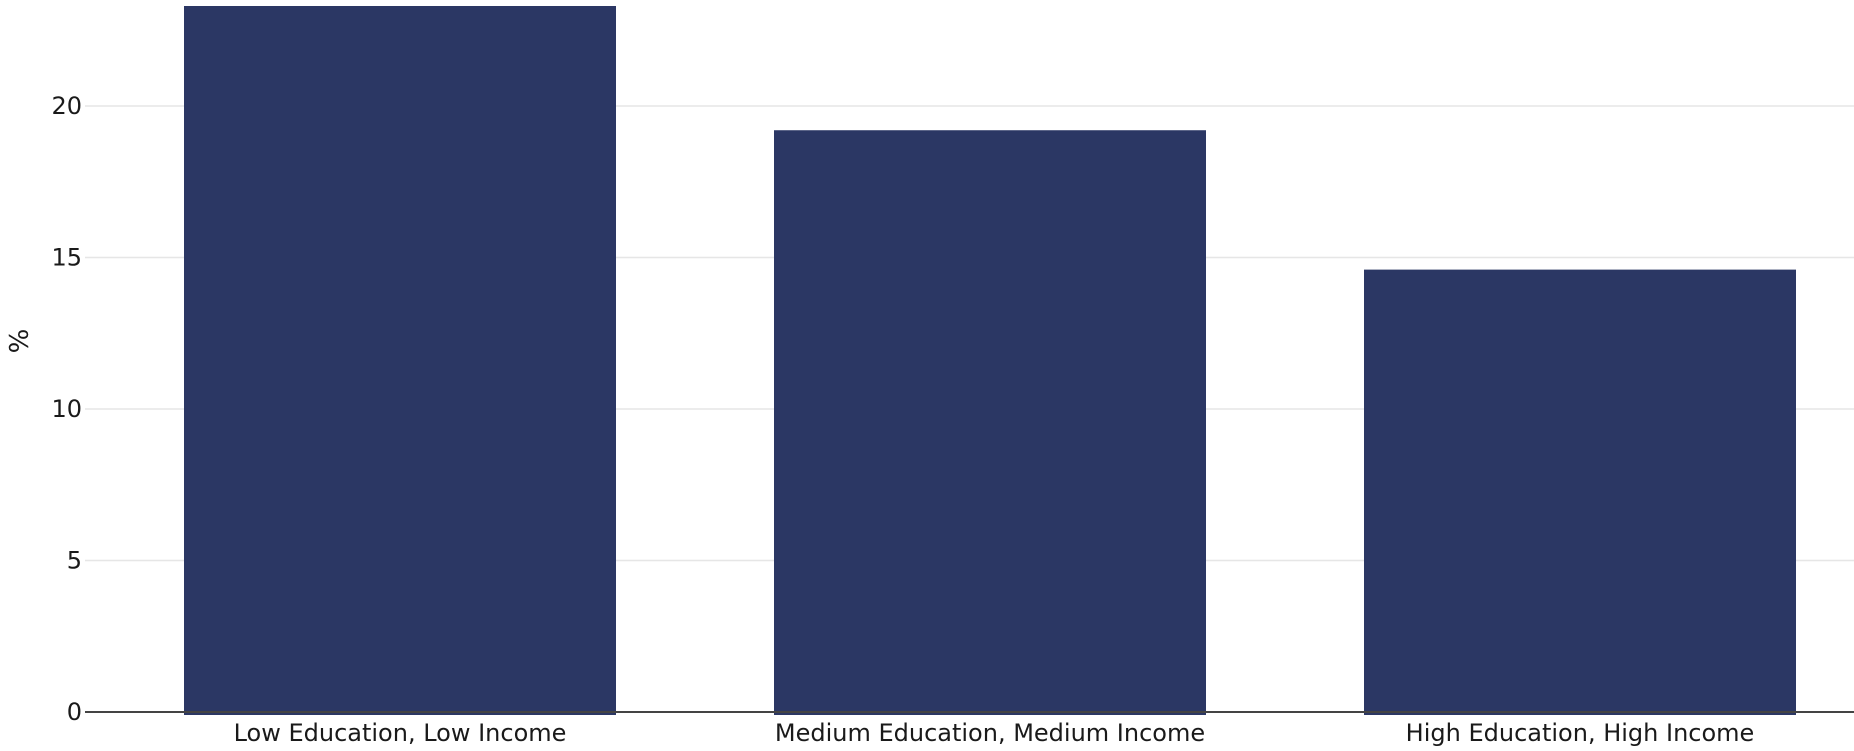  Describe the element at coordinates (74, 712) in the screenshot. I see `y-tick-label-0: 0` at that location.